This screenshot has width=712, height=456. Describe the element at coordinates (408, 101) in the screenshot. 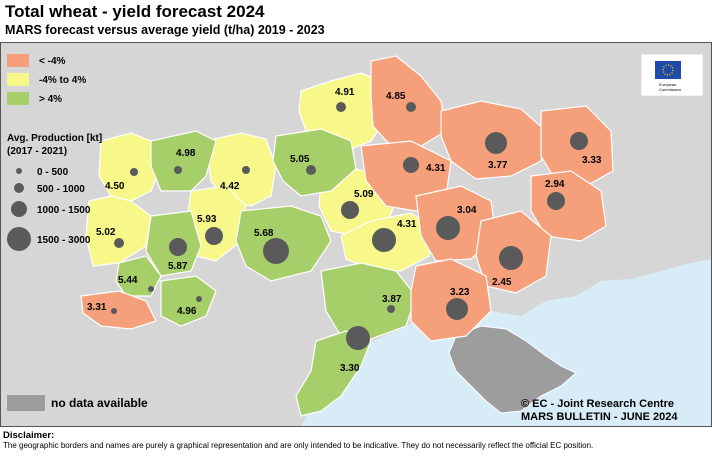

I see `region-chernihiv` at that location.